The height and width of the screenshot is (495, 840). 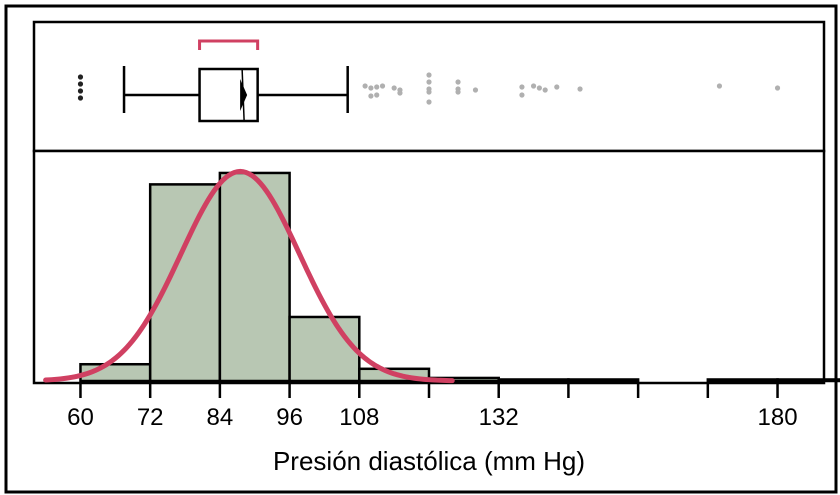 I want to click on median-line, so click(x=243, y=95).